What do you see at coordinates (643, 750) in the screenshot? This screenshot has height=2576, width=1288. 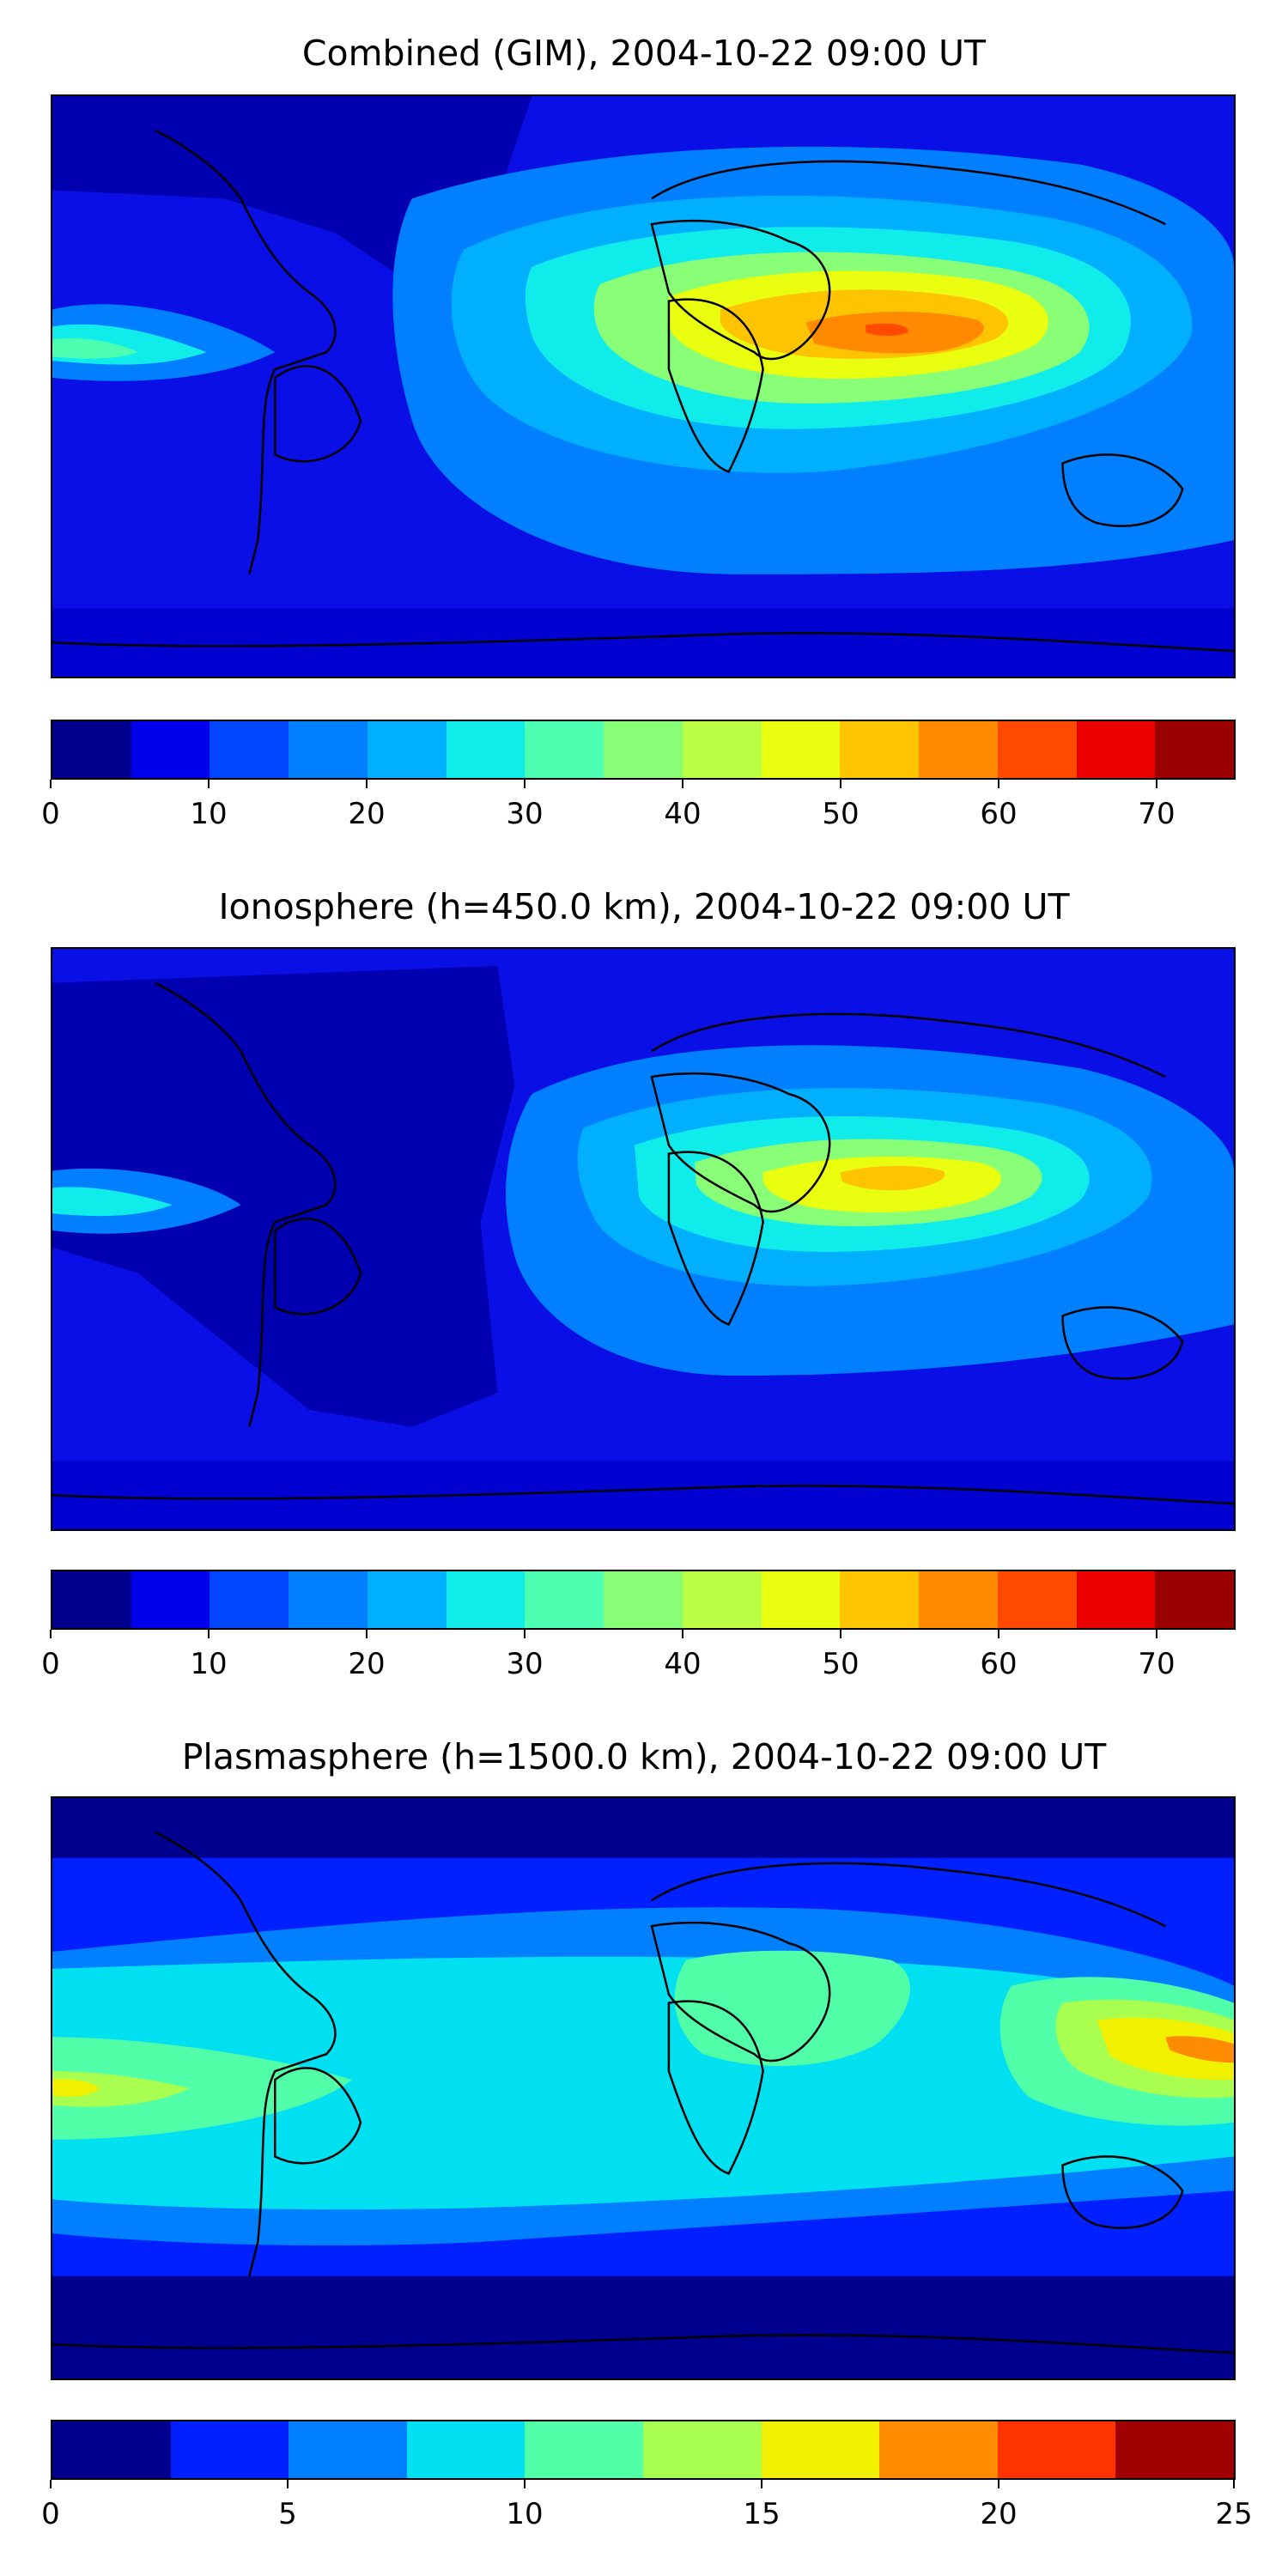 I see `colorbar-combined` at bounding box center [643, 750].